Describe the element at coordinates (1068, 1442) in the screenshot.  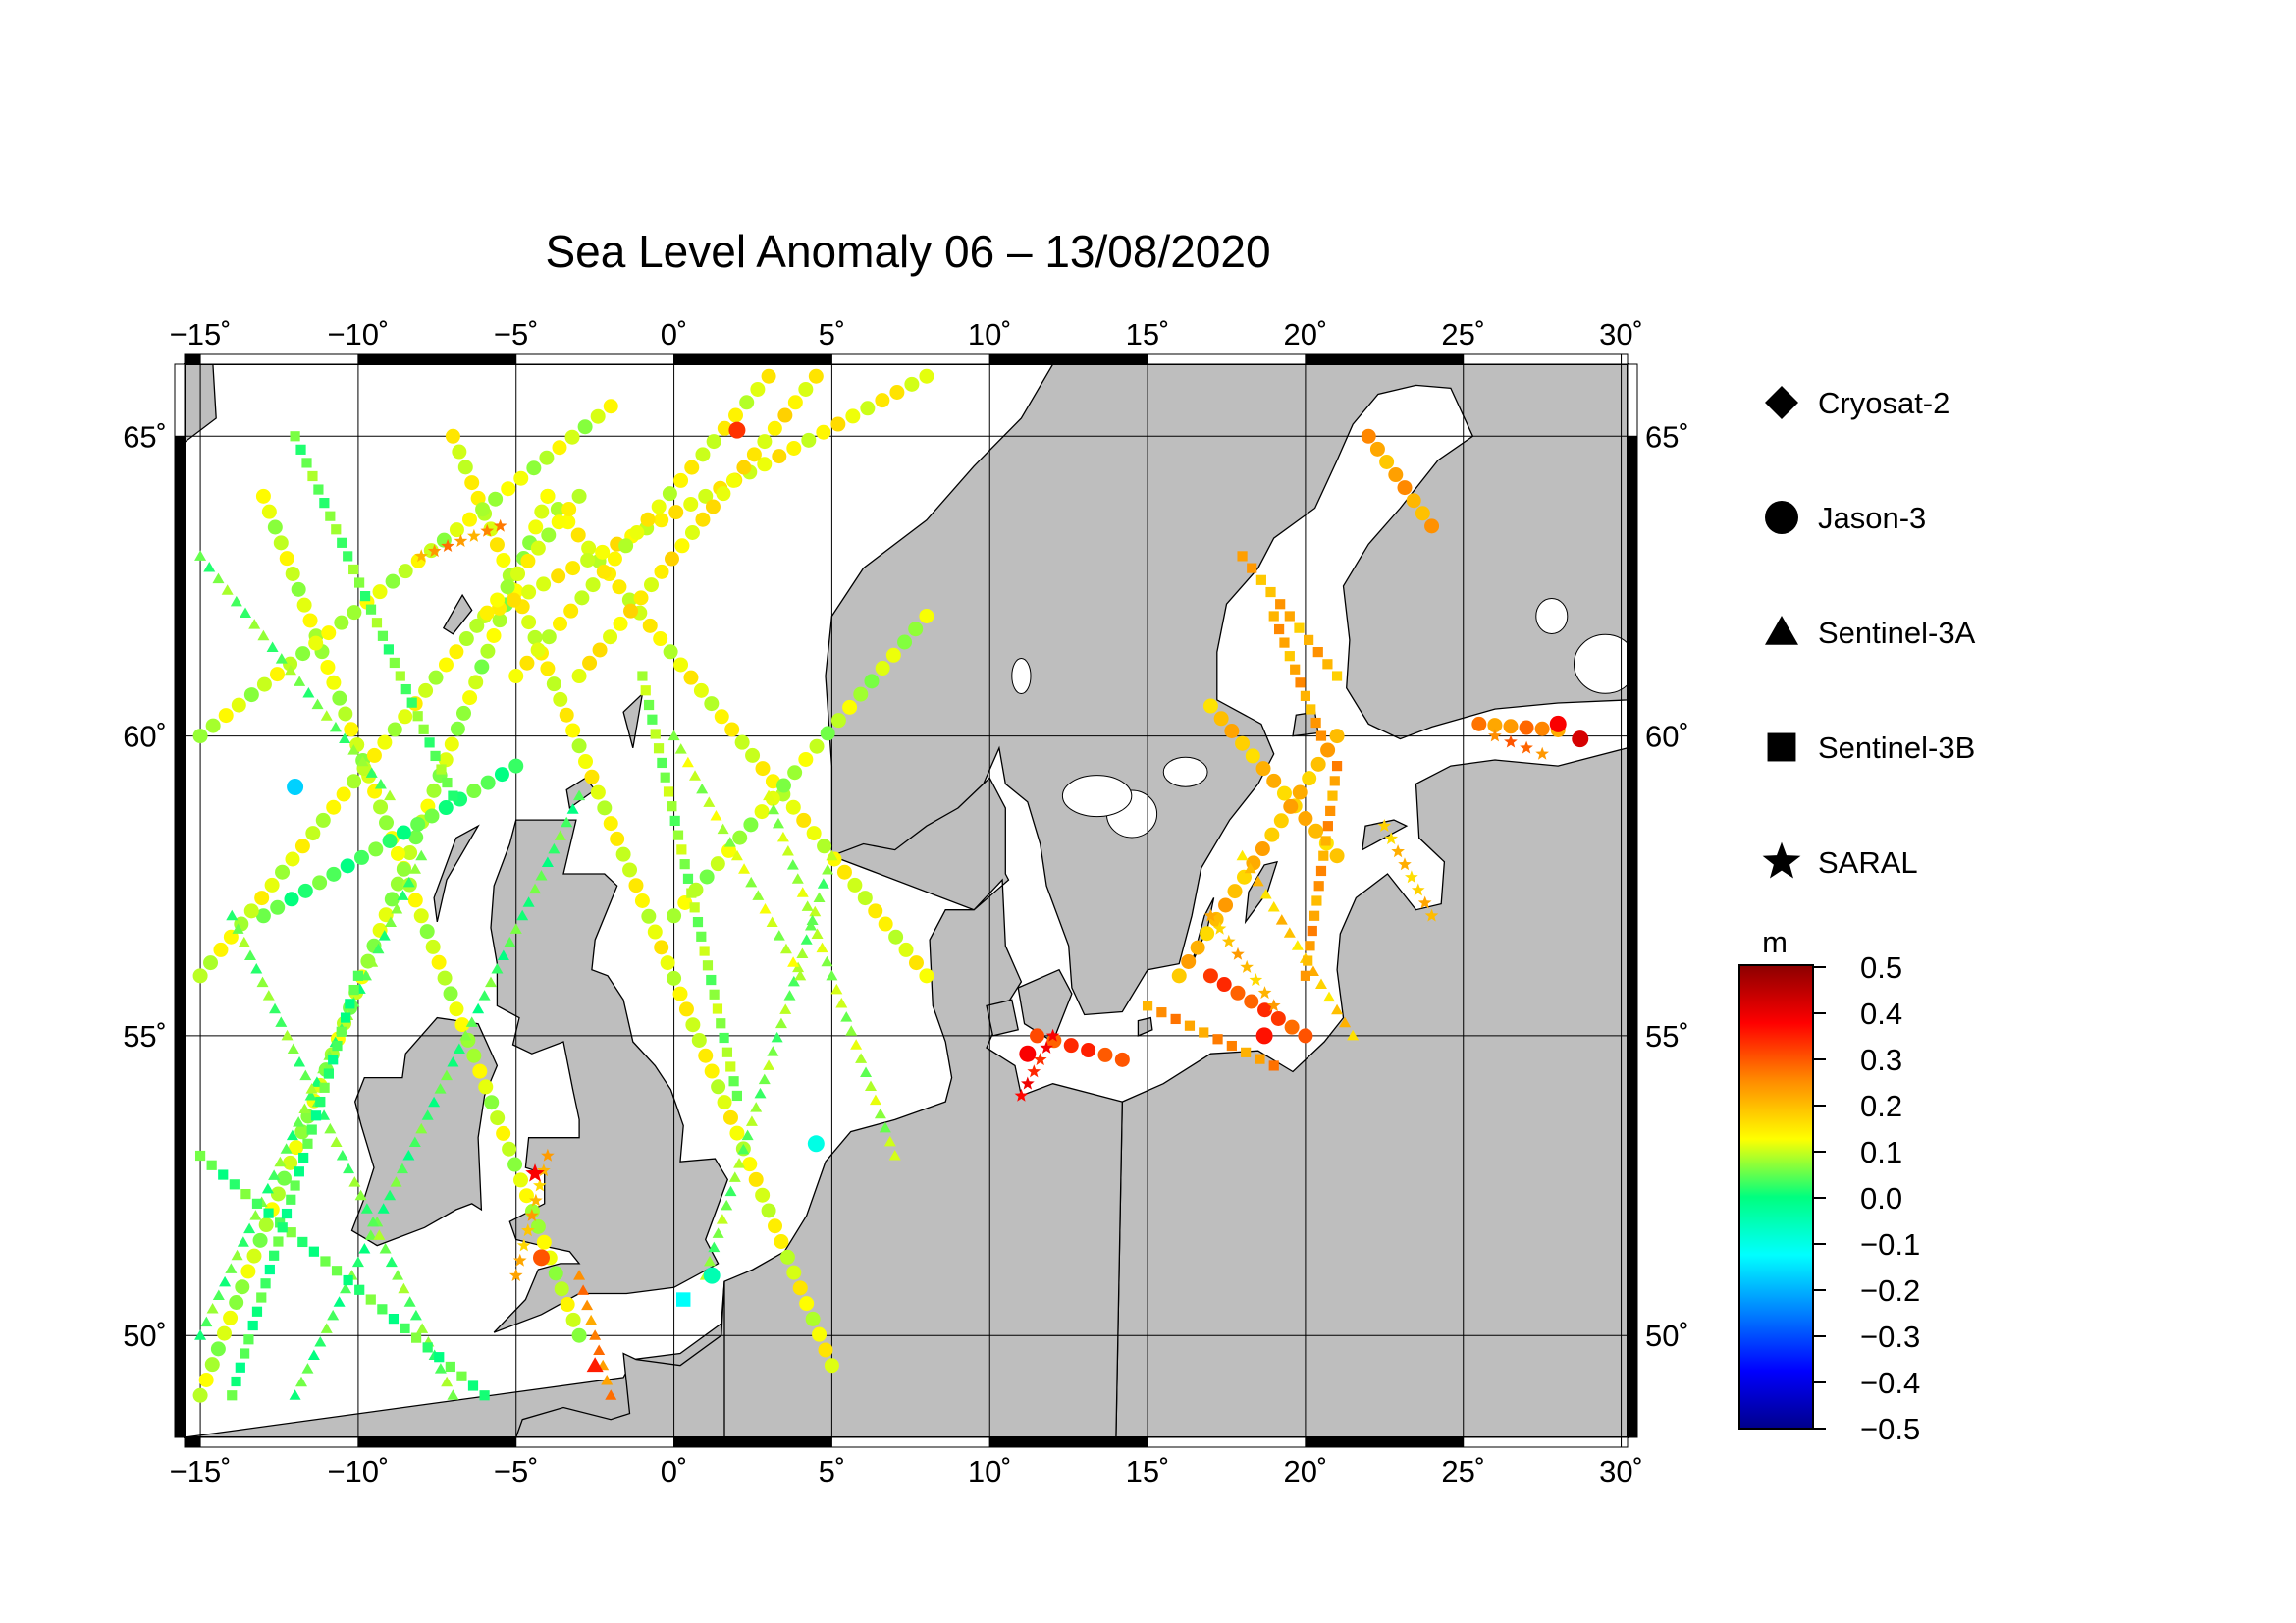
I see `border-segment` at that location.